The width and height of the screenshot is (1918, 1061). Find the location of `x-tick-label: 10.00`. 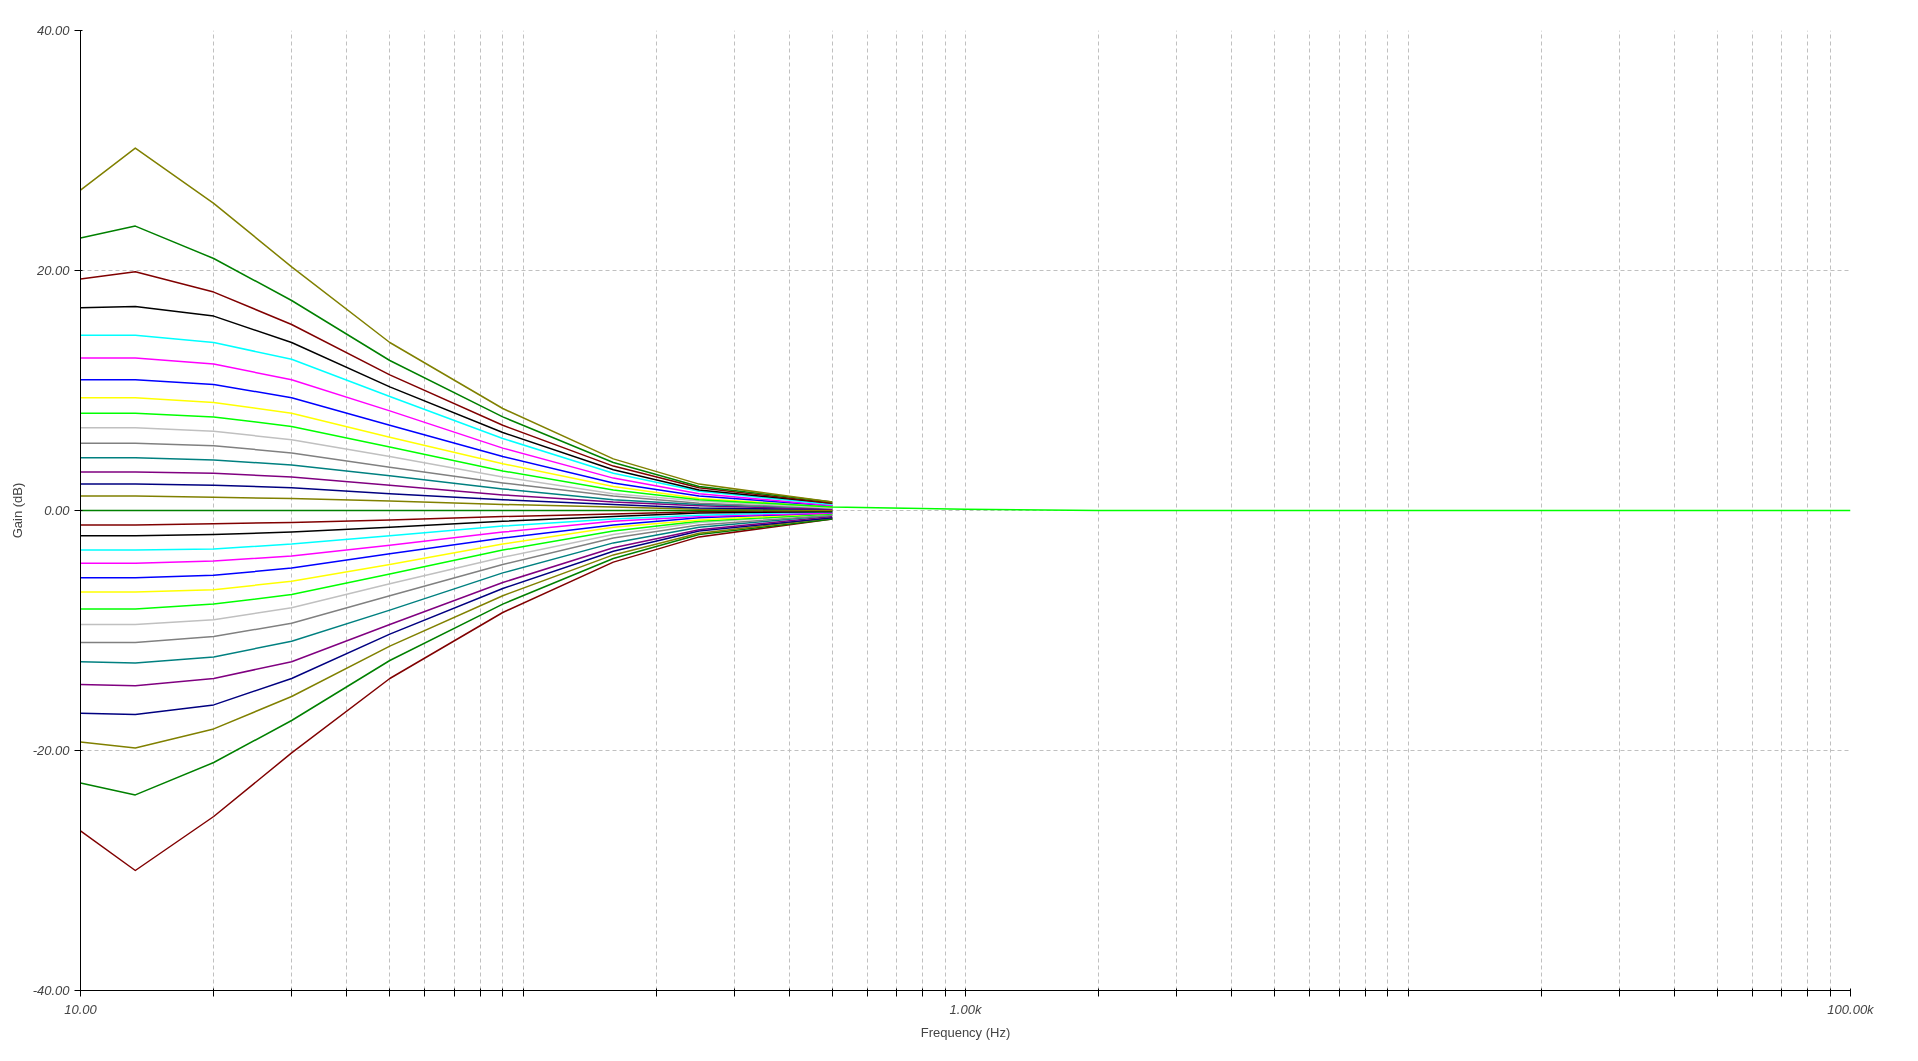

x-tick-label: 10.00 is located at coordinates (81, 1009).